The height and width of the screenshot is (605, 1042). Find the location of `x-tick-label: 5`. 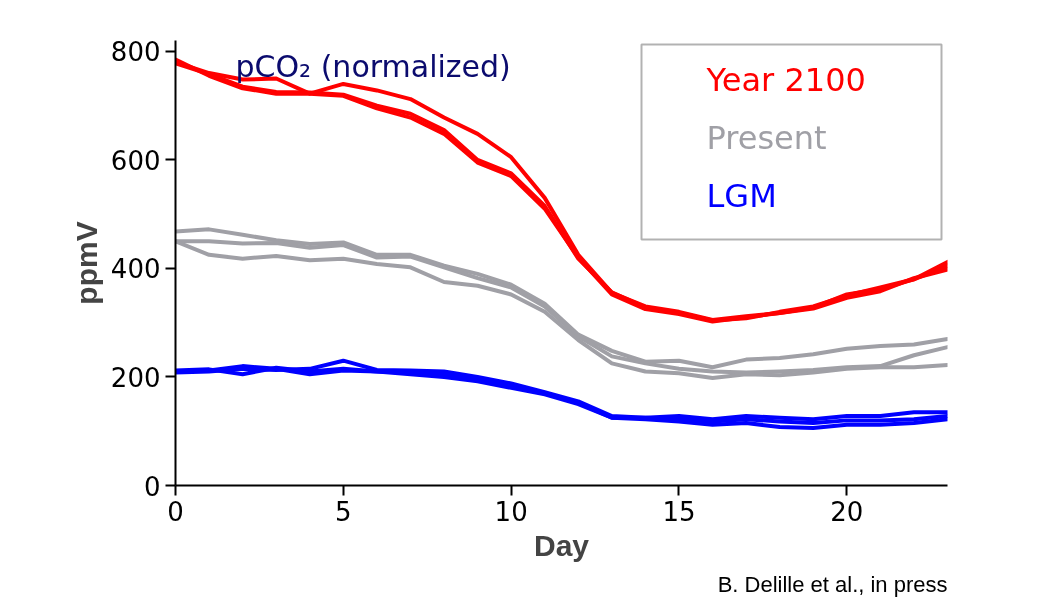

x-tick-label: 5 is located at coordinates (343, 511).